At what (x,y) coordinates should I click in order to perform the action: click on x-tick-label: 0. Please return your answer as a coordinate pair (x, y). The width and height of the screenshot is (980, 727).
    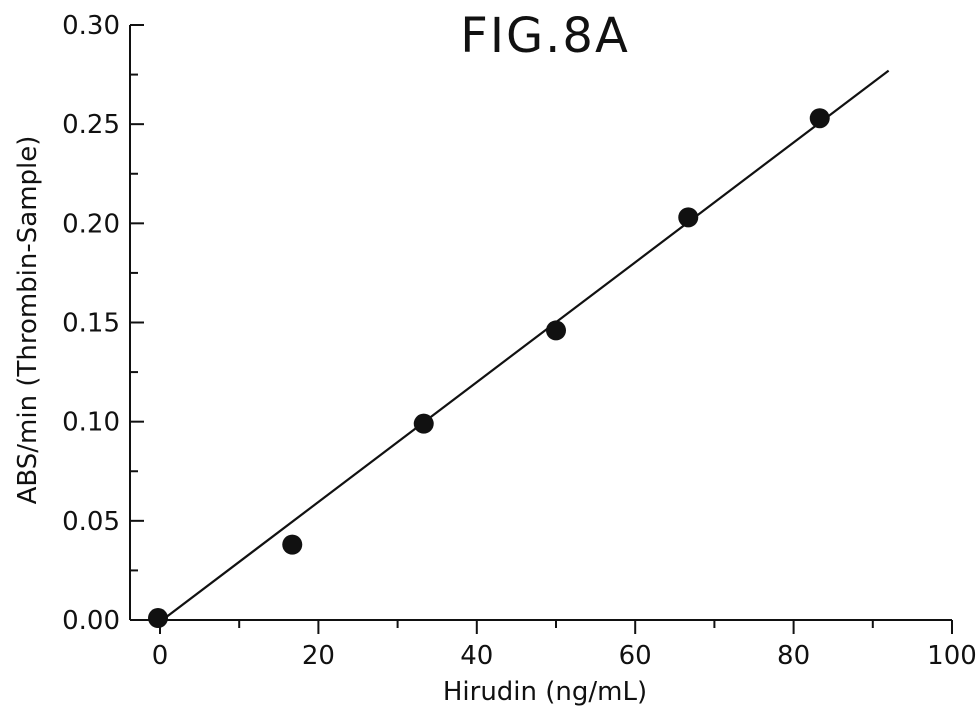
    Looking at the image, I should click on (160, 656).